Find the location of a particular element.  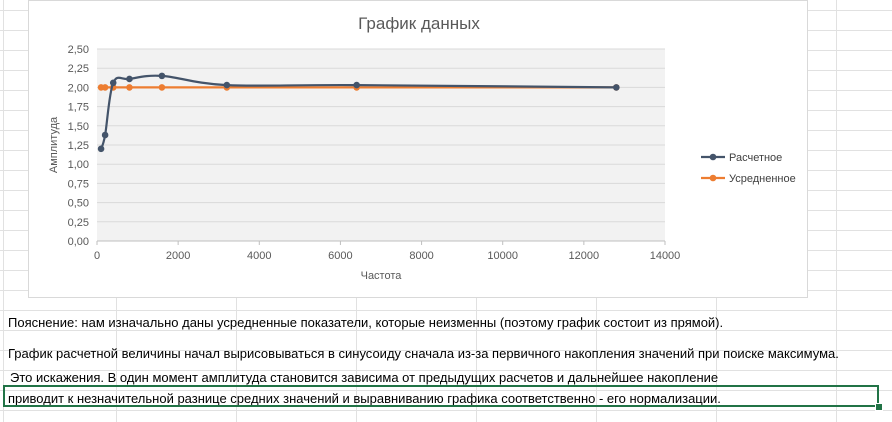

y-axis-title: Амплитуда is located at coordinates (54, 144).